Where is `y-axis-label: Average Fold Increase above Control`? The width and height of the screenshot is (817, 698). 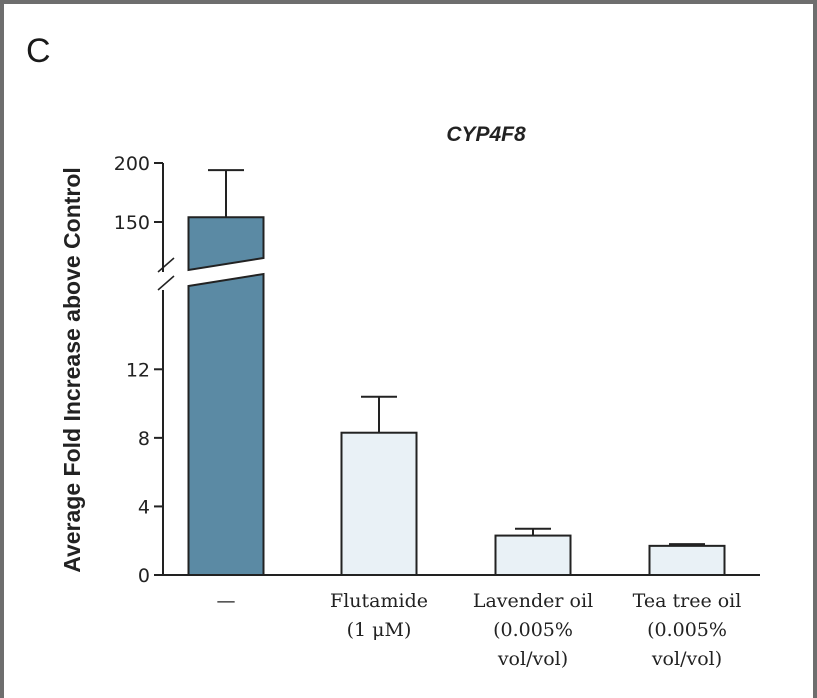
y-axis-label: Average Fold Increase above Control is located at coordinates (72, 370).